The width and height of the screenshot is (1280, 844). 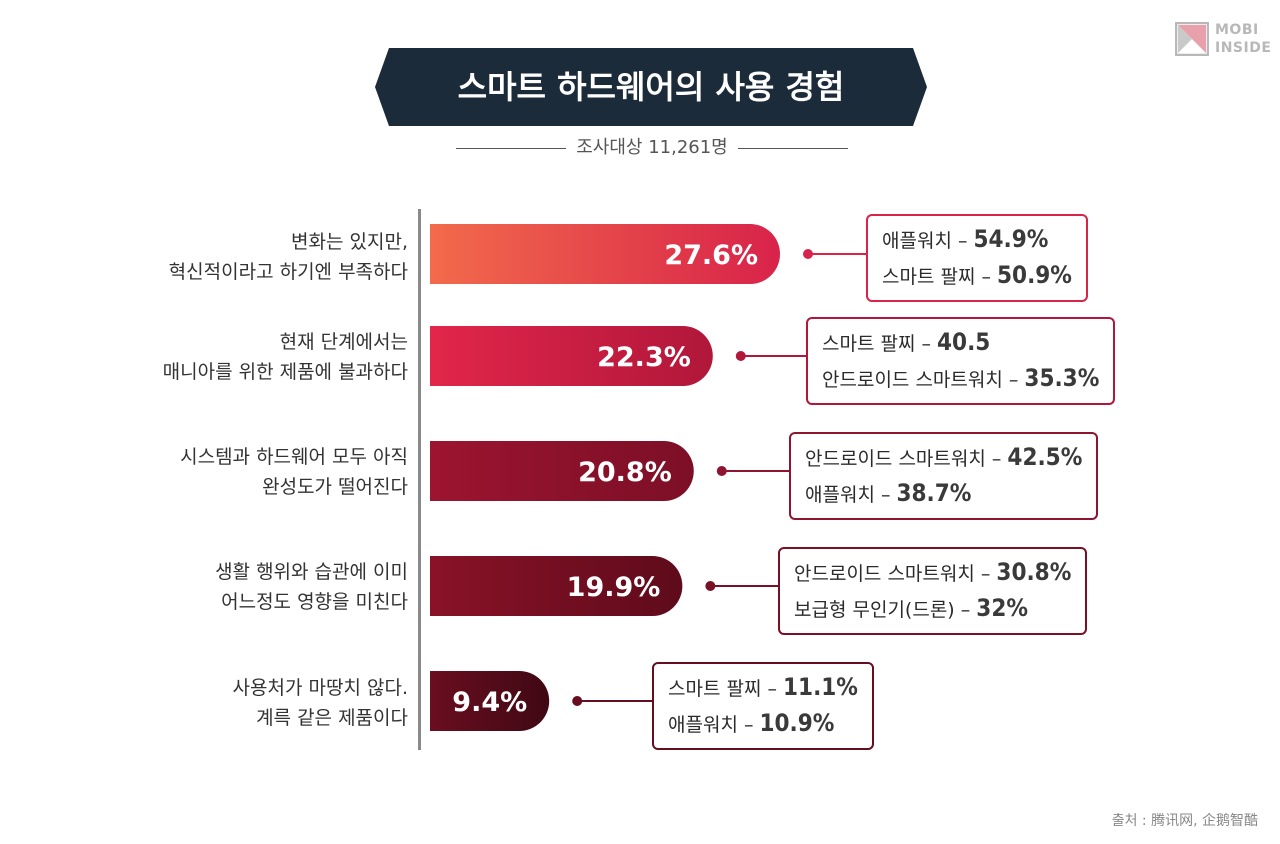 What do you see at coordinates (248, 703) in the screenshot?
I see `category-label-5: 사용처가 마땅치 않다. 계륵 같은 제품이다` at bounding box center [248, 703].